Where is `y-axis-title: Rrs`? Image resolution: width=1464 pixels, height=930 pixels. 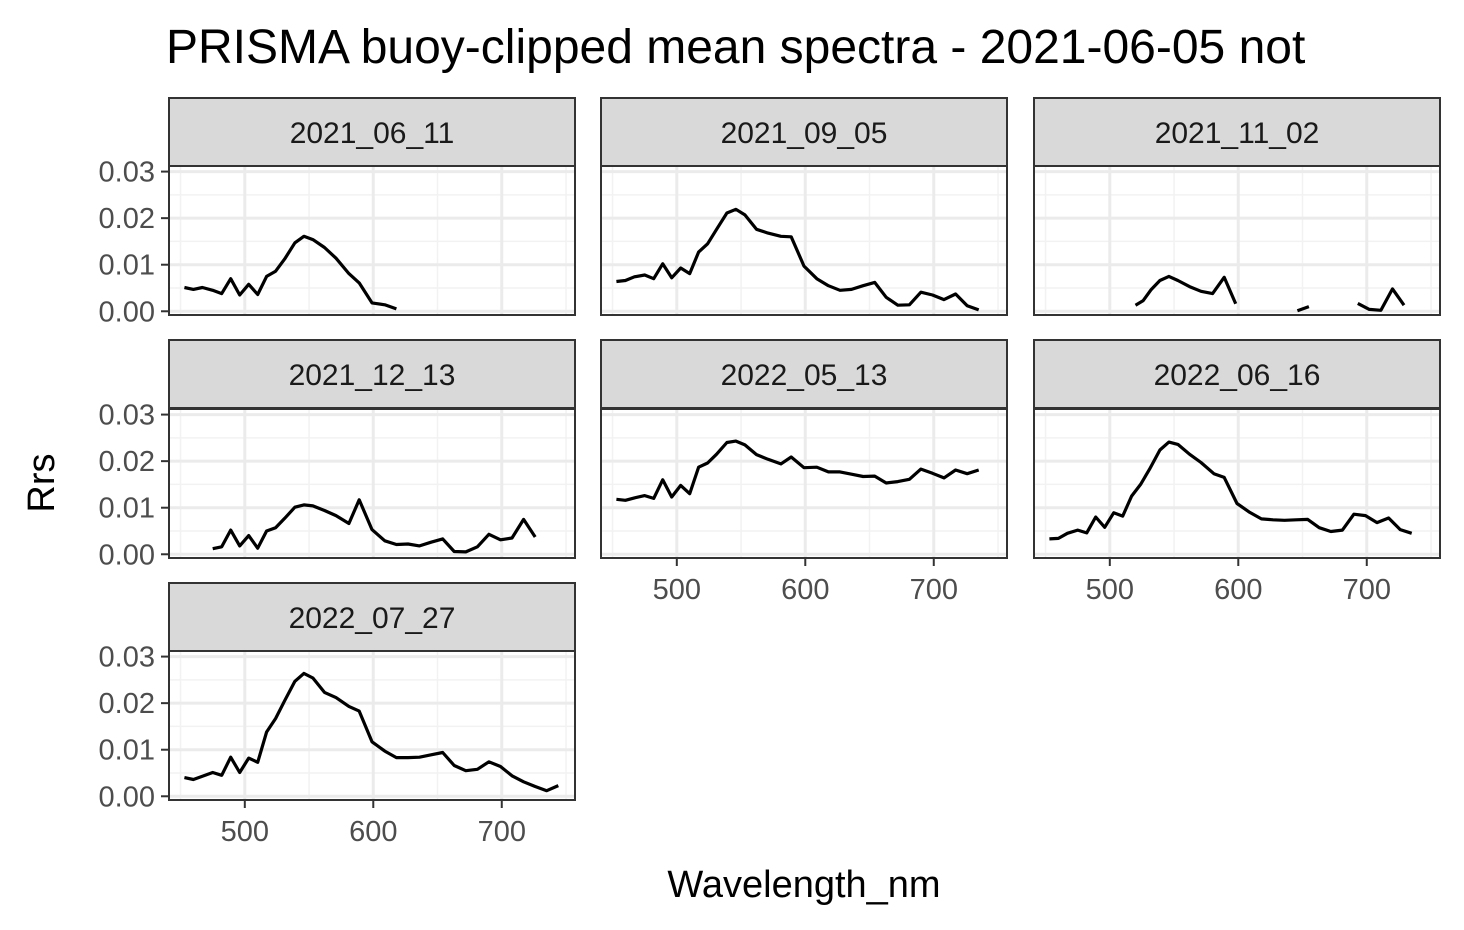 y-axis-title: Rrs is located at coordinates (42, 482).